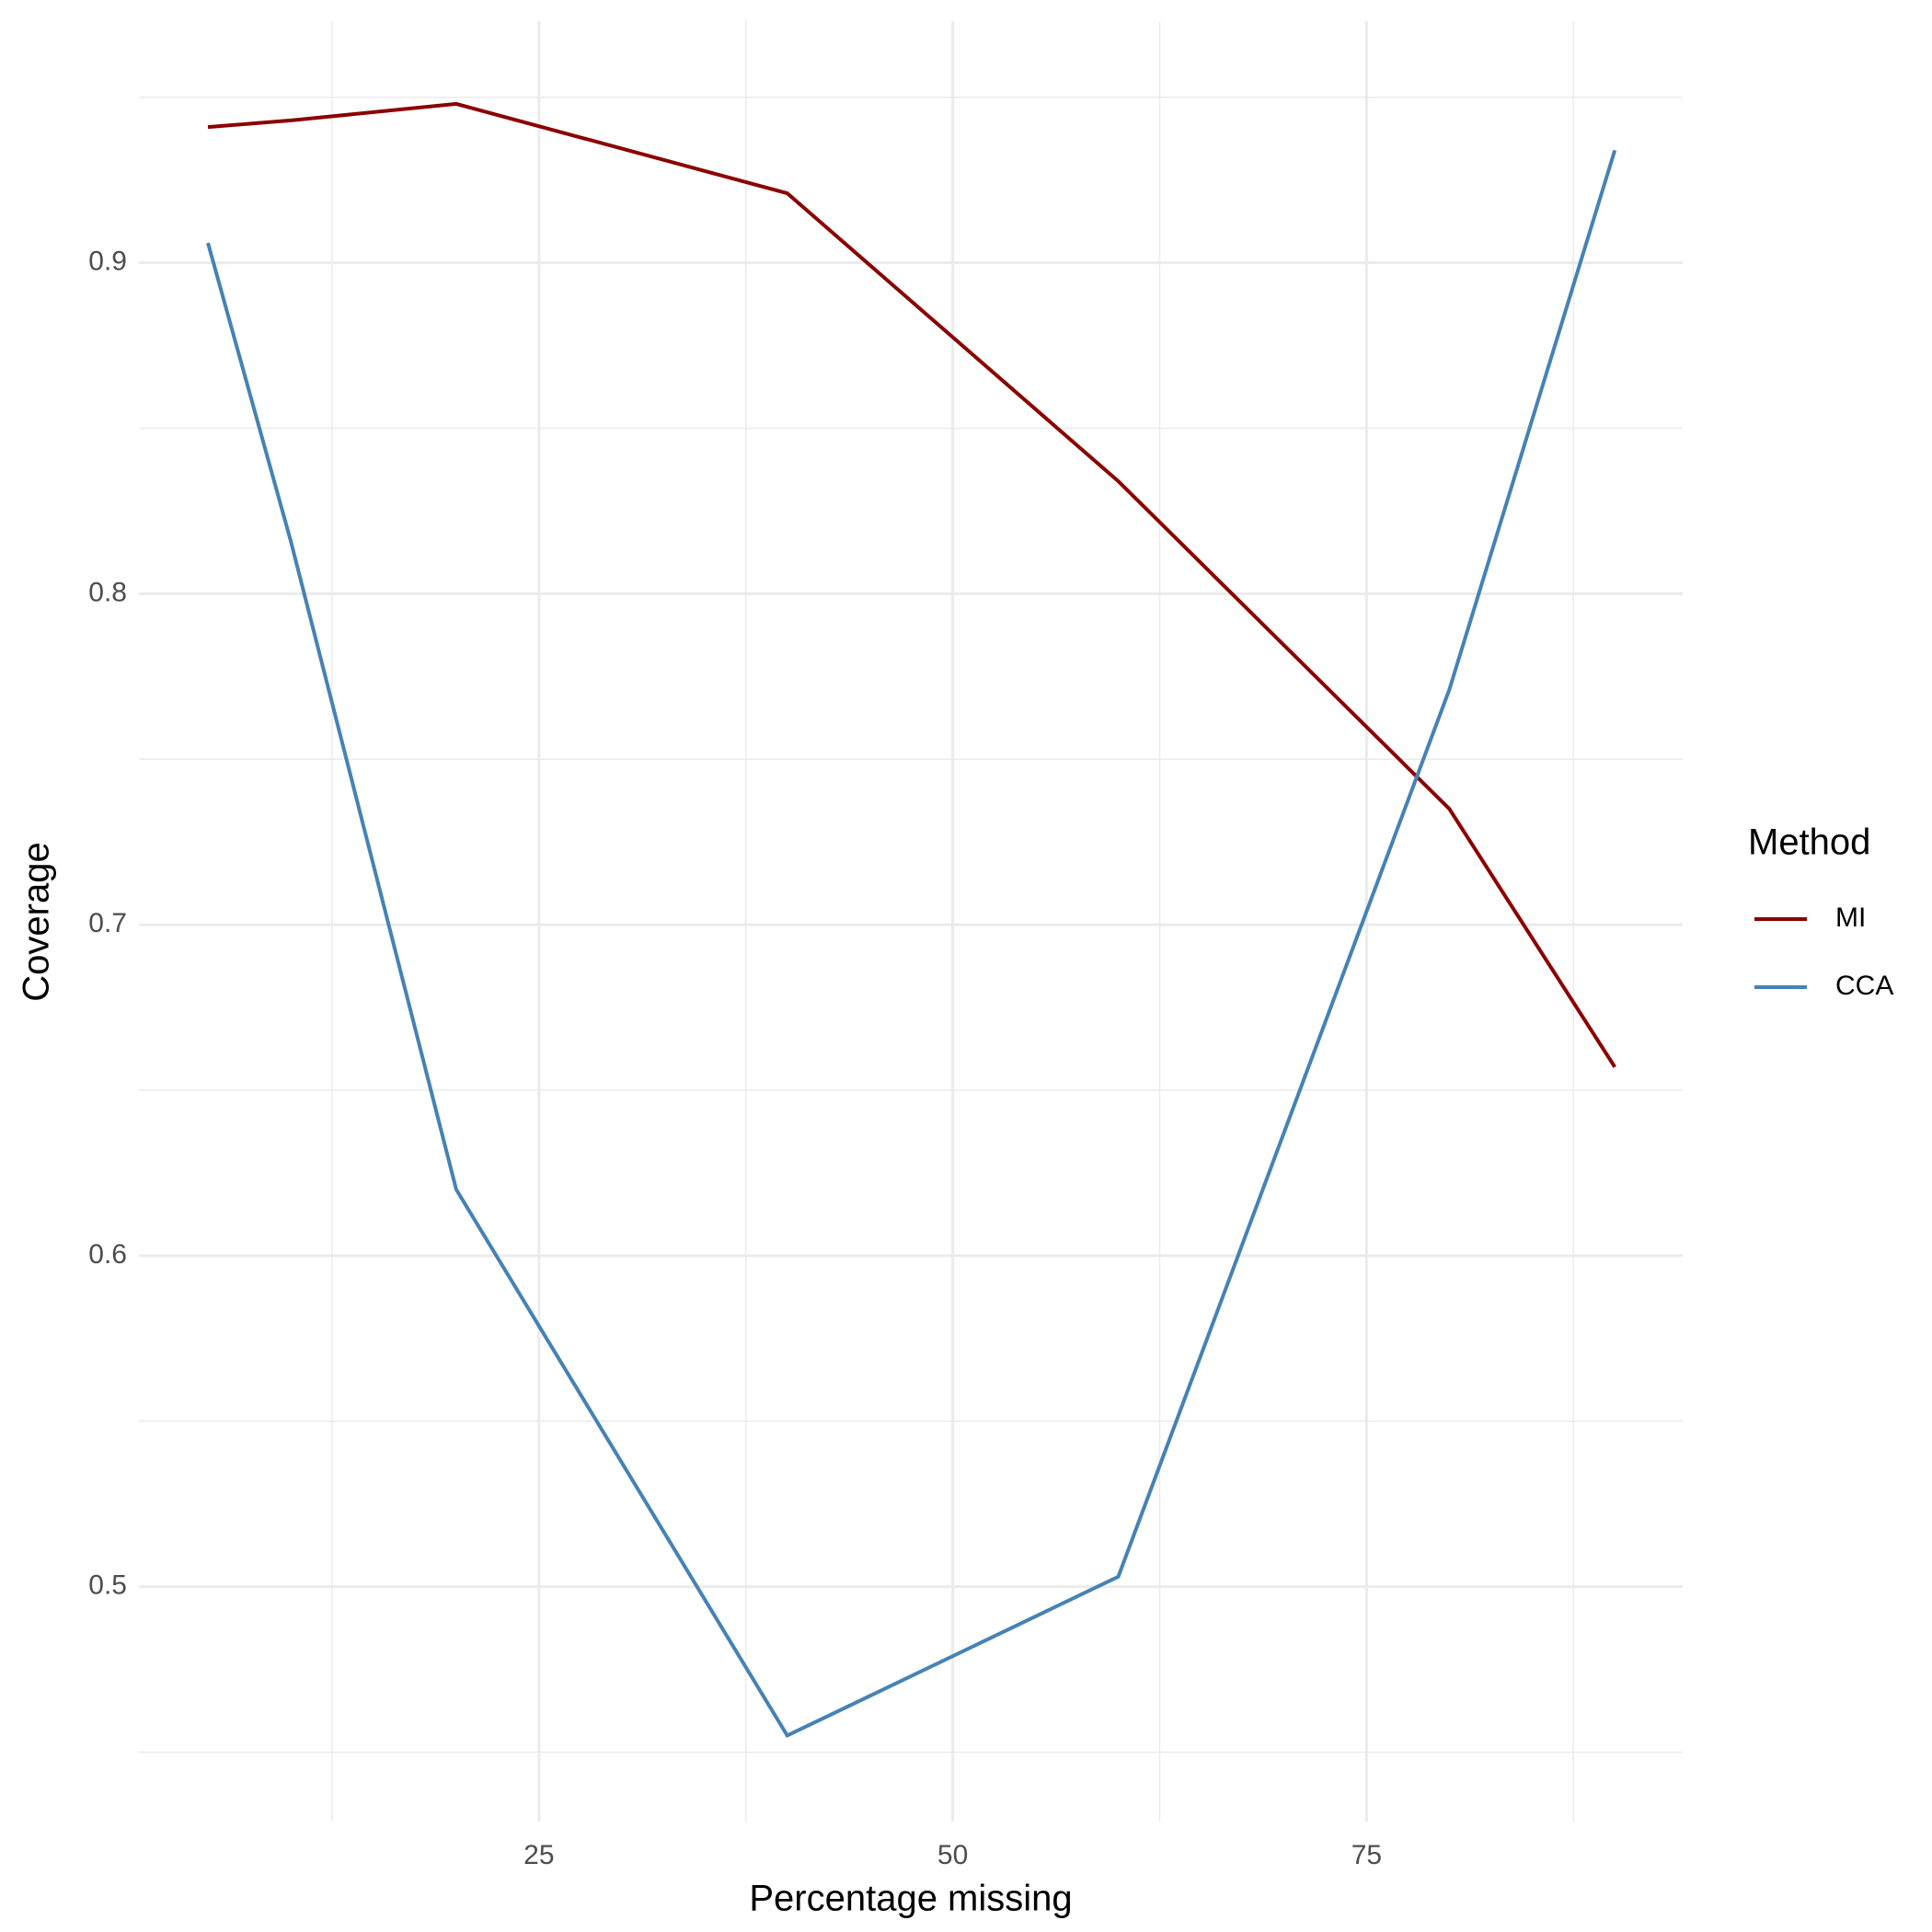  Describe the element at coordinates (538, 1855) in the screenshot. I see `x-tick-label: 25` at that location.